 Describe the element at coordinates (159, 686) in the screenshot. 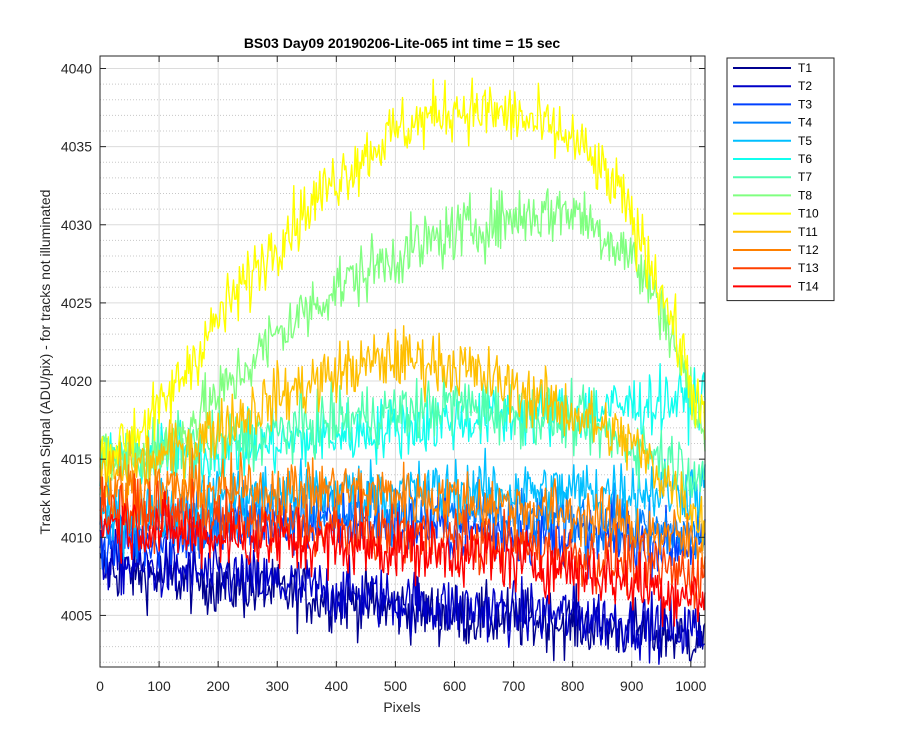

I see `x-tick-label: 100` at that location.